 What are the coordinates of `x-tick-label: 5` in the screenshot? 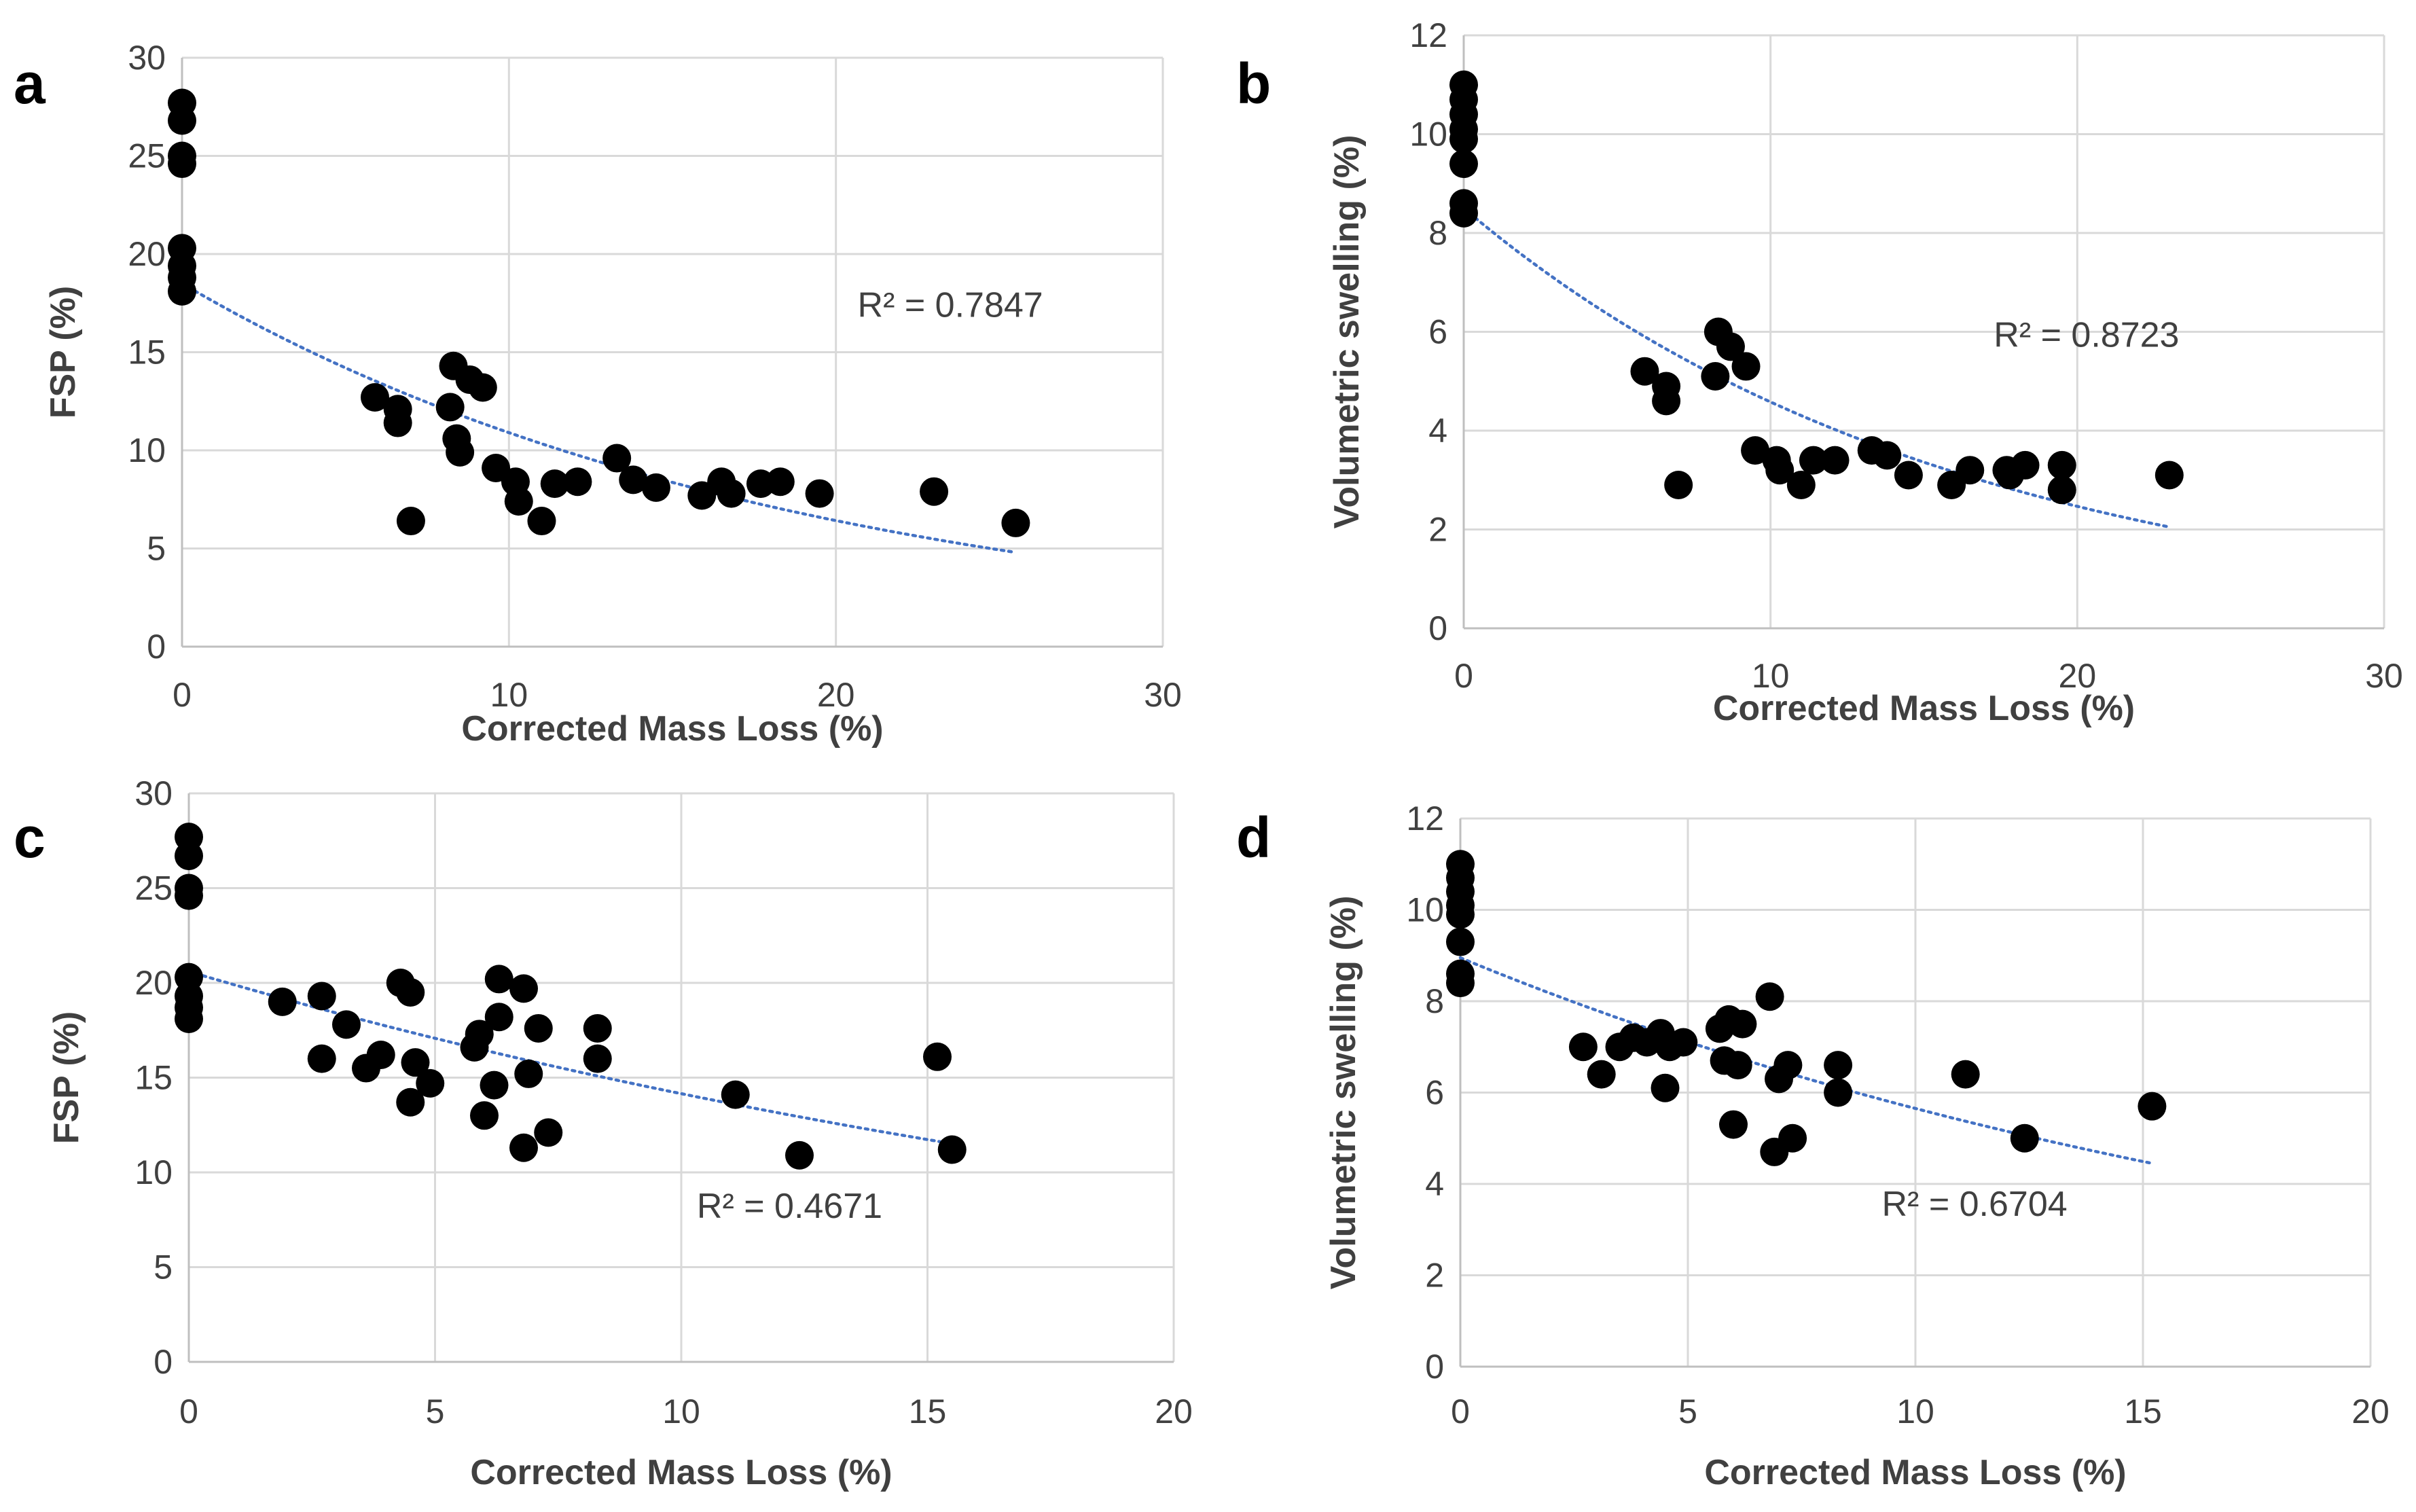 It's located at (435, 1411).